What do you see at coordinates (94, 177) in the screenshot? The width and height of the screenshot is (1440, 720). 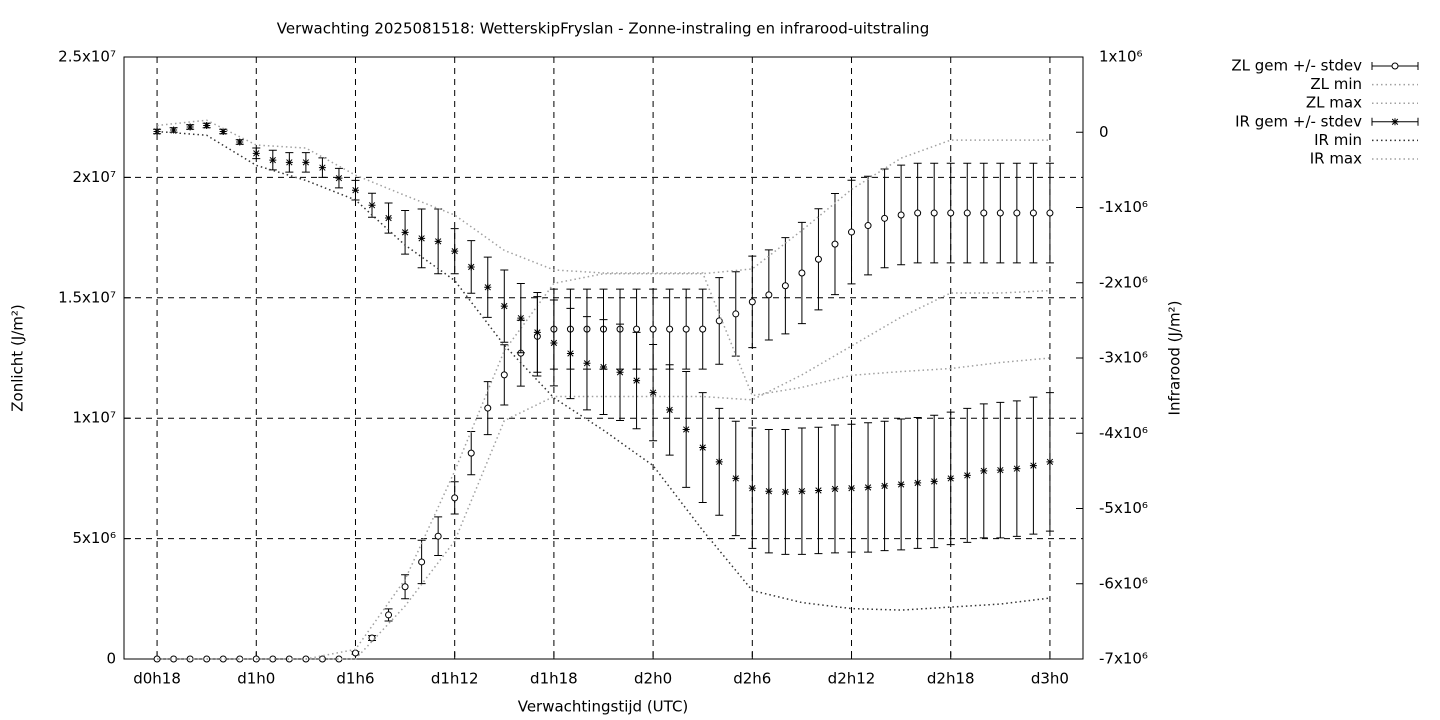 I see `y-tick-label: 2x10⁷` at bounding box center [94, 177].